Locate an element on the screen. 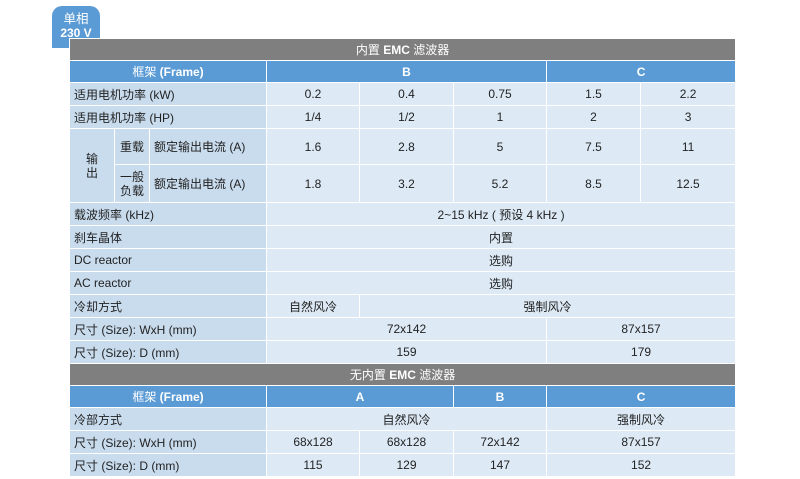 Image resolution: width=800 pixels, height=479 pixels. cell: 1.6 is located at coordinates (313, 146).